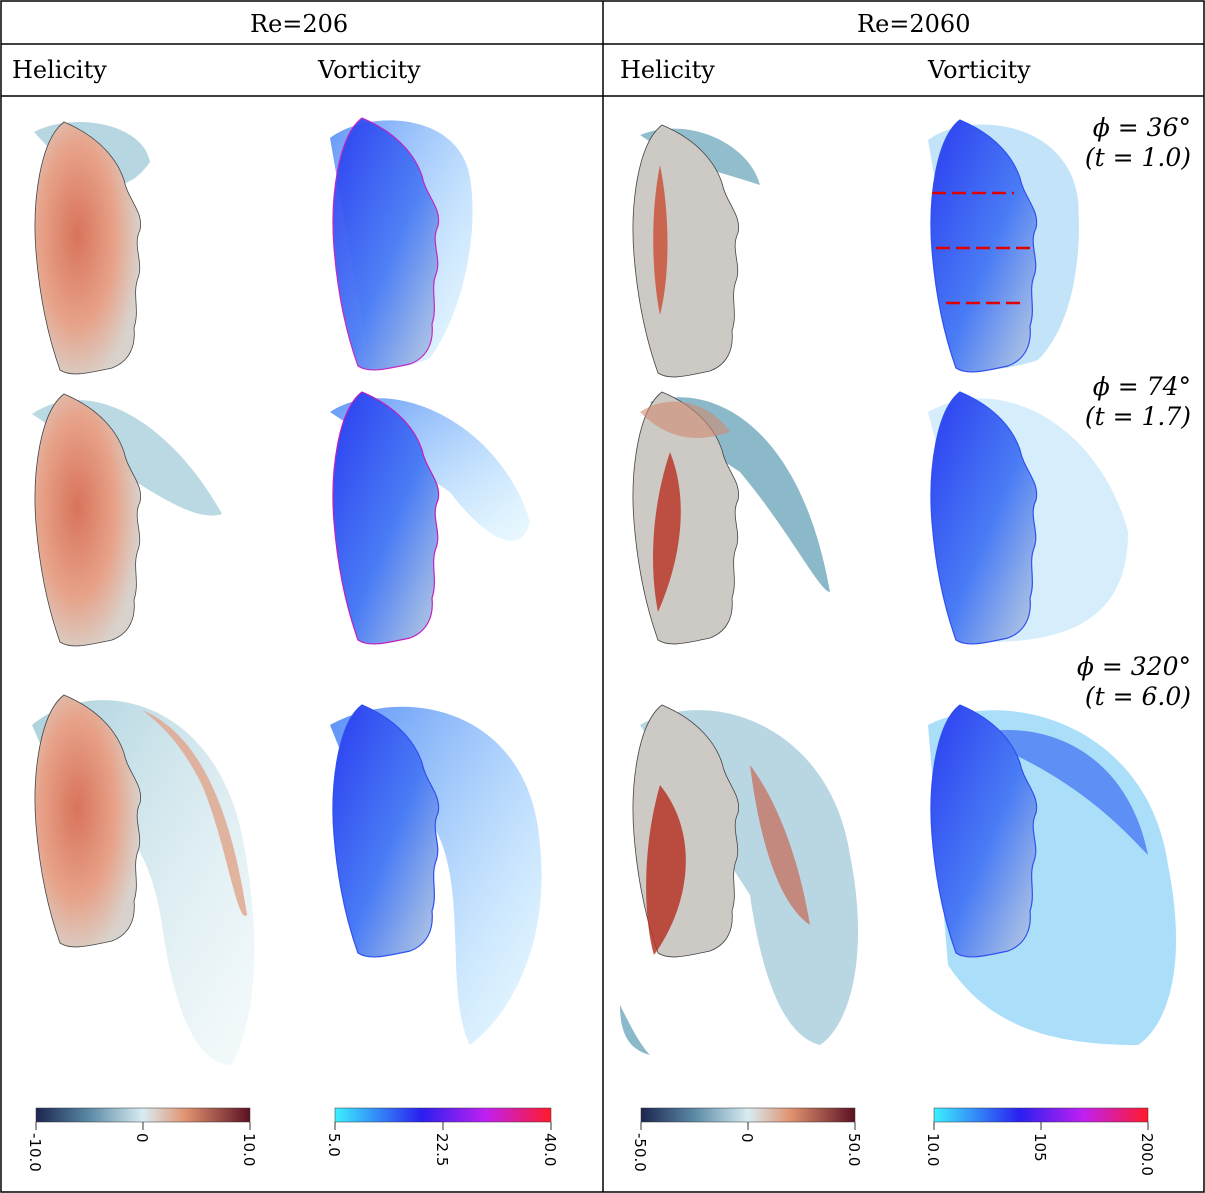  Describe the element at coordinates (1040, 1147) in the screenshot. I see `tick-mid: 105` at that location.